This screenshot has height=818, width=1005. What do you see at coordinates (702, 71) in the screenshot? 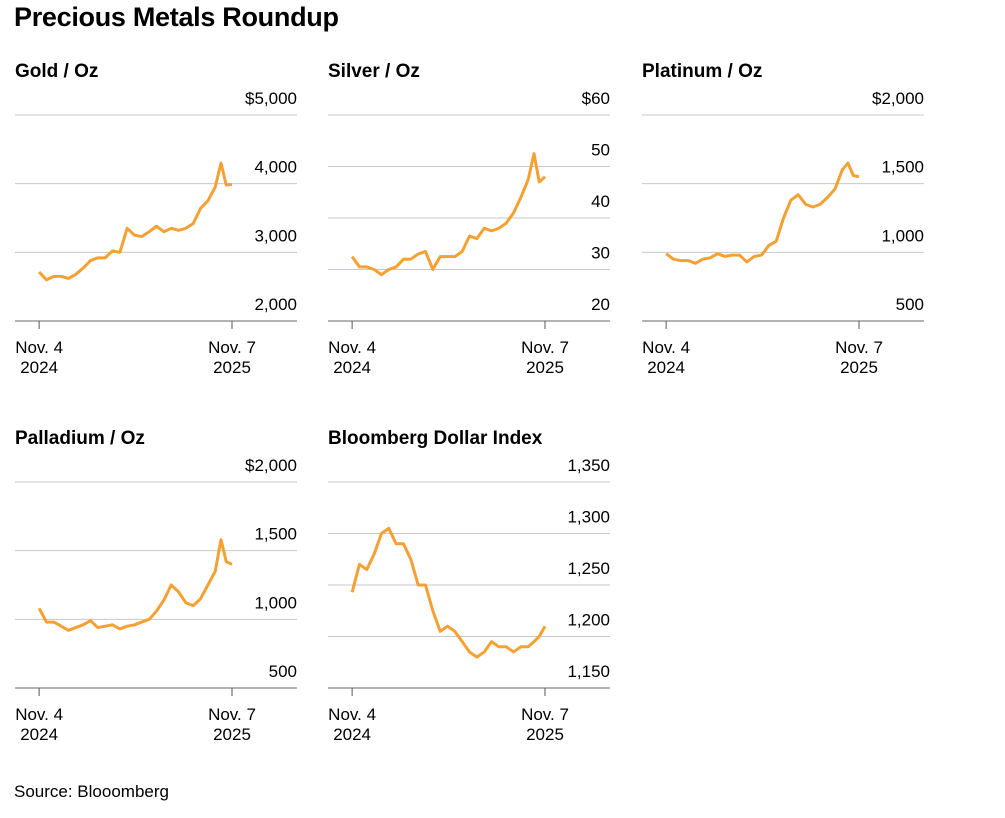
I see `chart-title: Platinum / Oz` at bounding box center [702, 71].